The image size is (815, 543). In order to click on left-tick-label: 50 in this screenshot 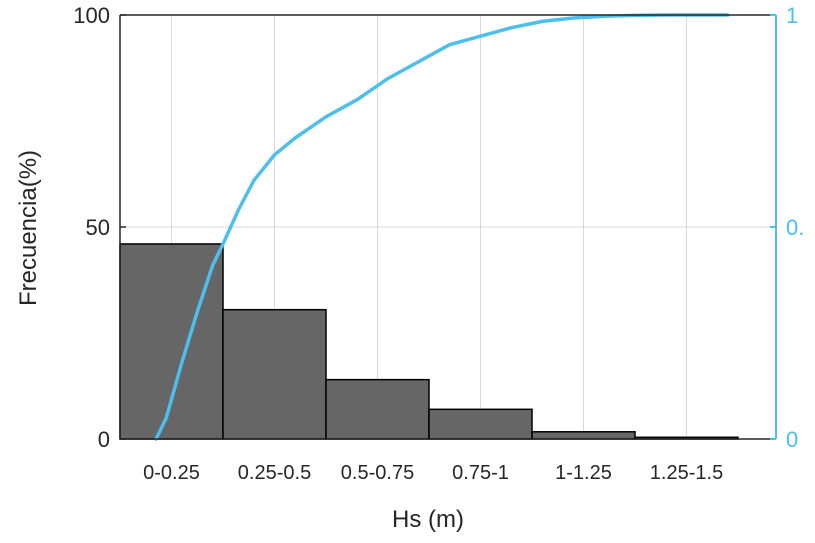, I will do `click(98, 227)`.